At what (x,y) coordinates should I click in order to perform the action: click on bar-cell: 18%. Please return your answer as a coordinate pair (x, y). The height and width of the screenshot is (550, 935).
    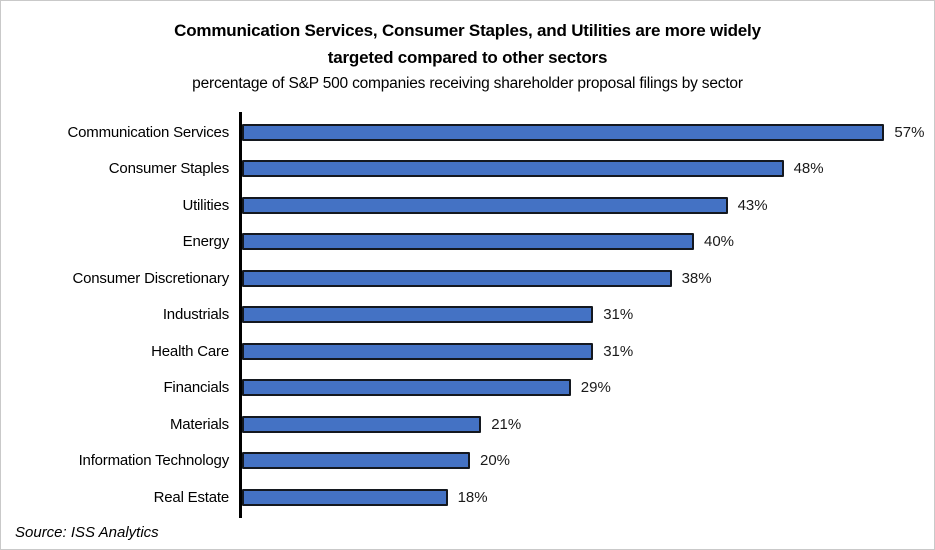
    Looking at the image, I should click on (581, 497).